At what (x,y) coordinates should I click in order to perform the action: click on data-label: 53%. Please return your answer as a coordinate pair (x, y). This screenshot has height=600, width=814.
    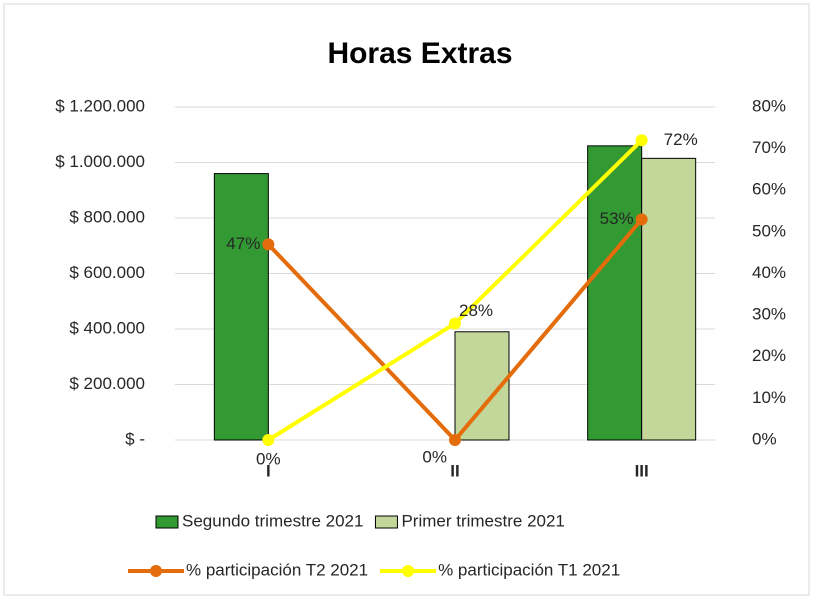
    Looking at the image, I should click on (617, 218).